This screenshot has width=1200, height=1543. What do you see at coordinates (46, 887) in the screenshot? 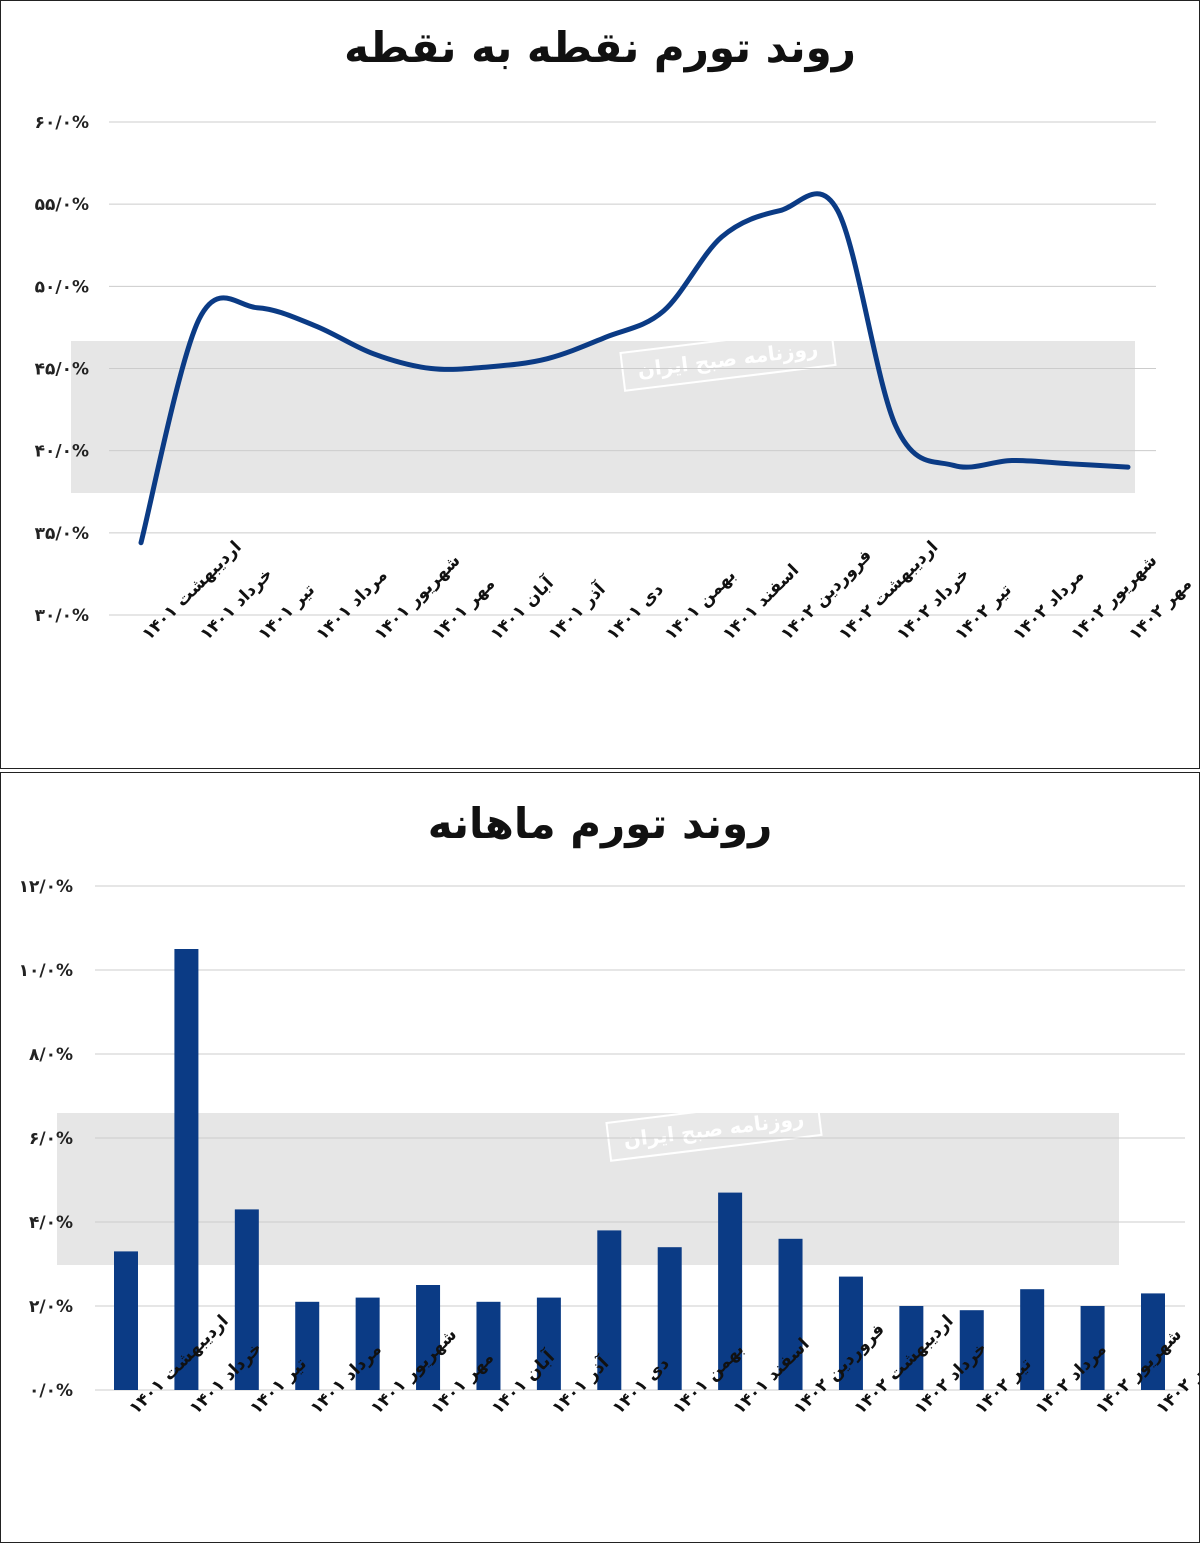
I see `y-tick-label: ۱۲/۰%` at bounding box center [46, 887].